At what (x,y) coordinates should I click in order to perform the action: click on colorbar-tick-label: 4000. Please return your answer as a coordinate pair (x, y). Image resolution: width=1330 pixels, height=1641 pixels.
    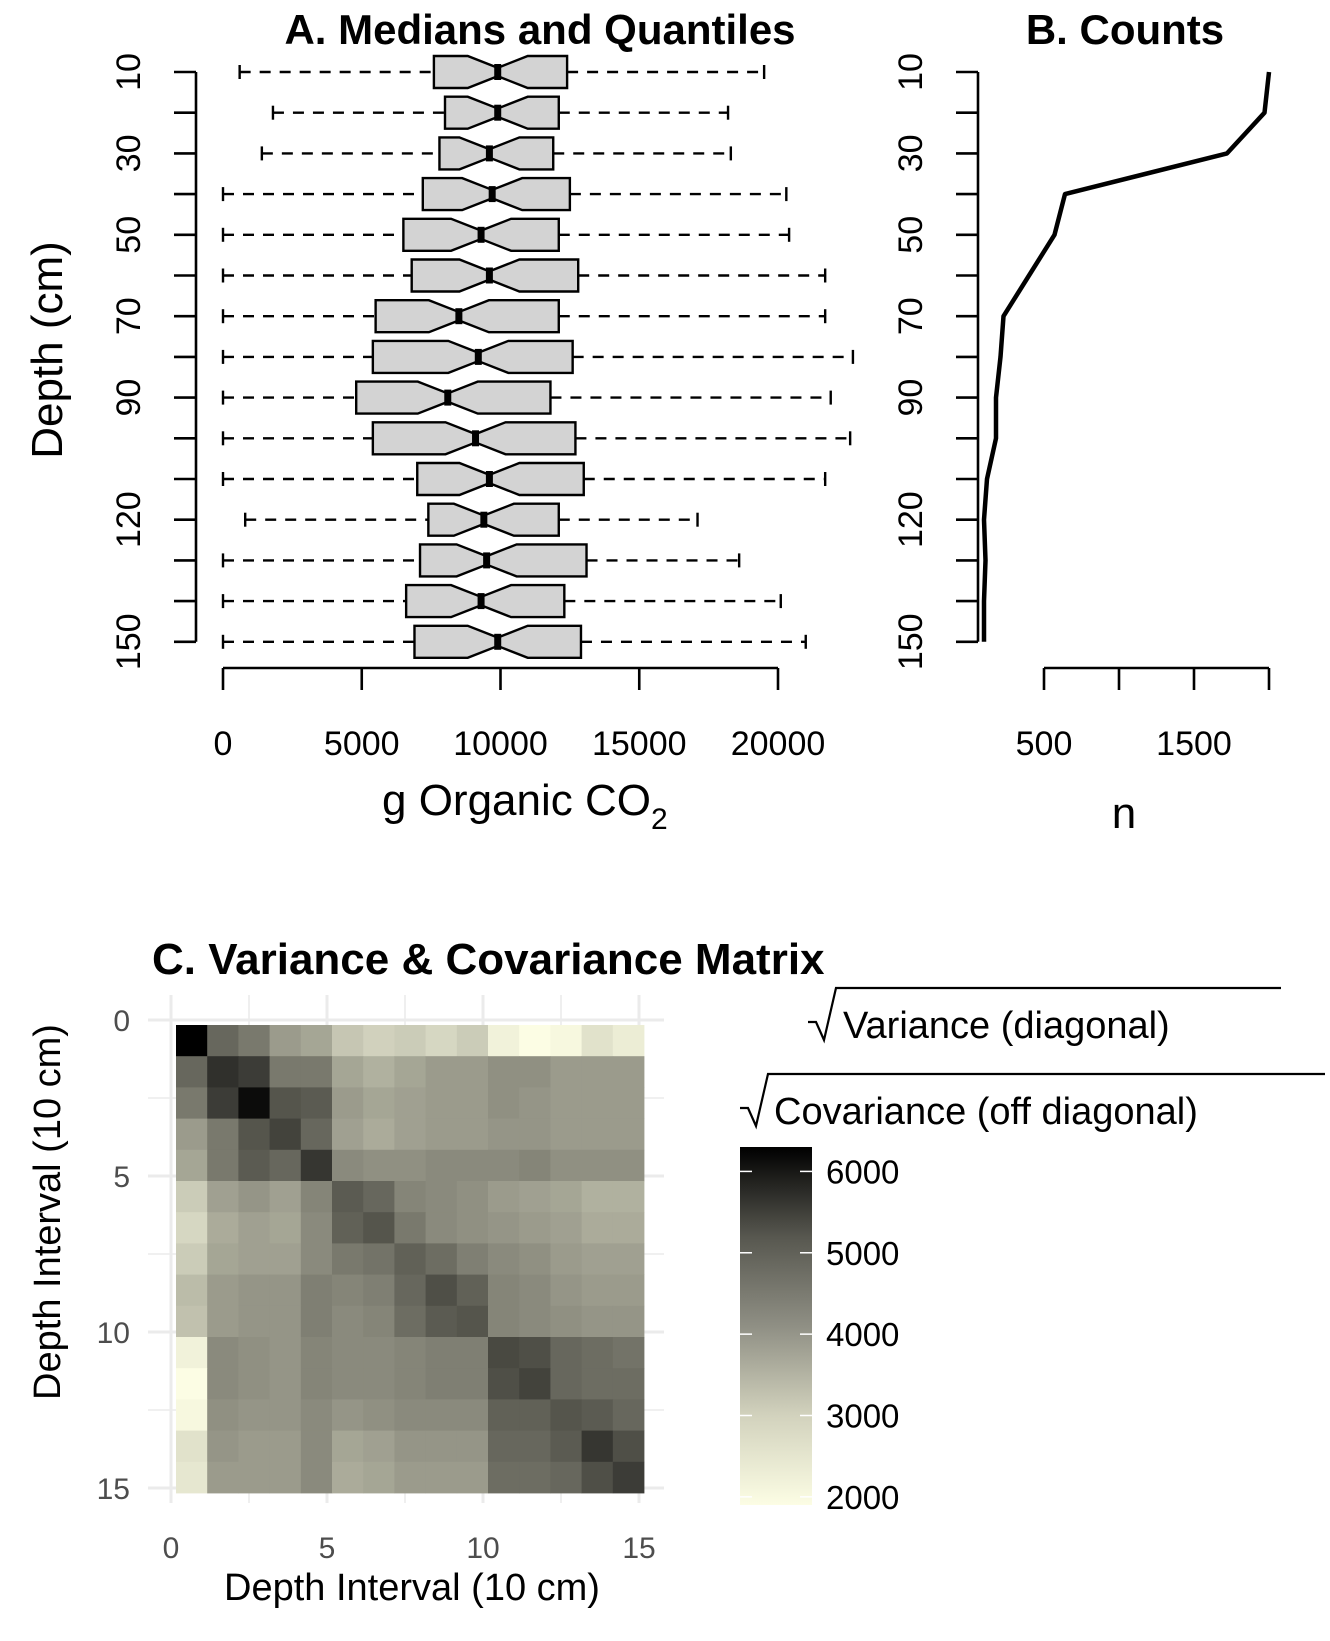
    Looking at the image, I should click on (862, 1334).